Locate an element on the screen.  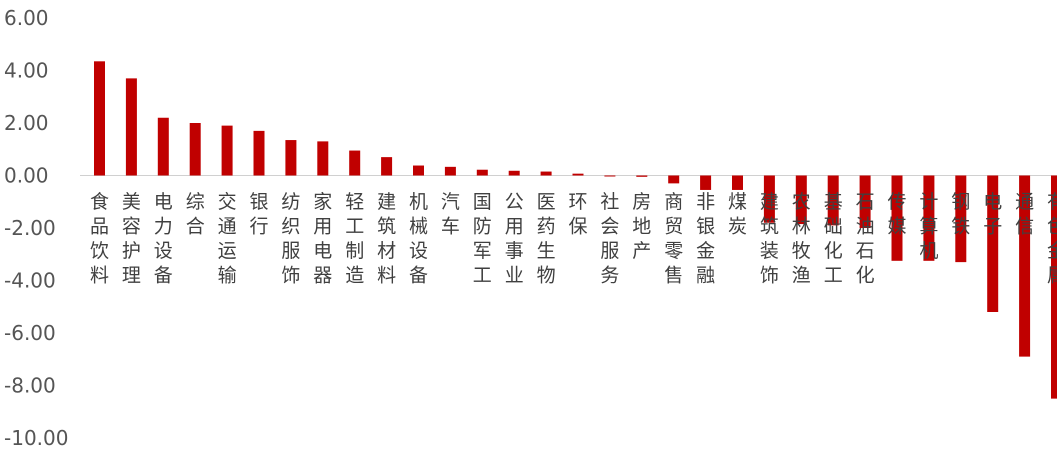
category-label: 汽车 is located at coordinates (450, 214).